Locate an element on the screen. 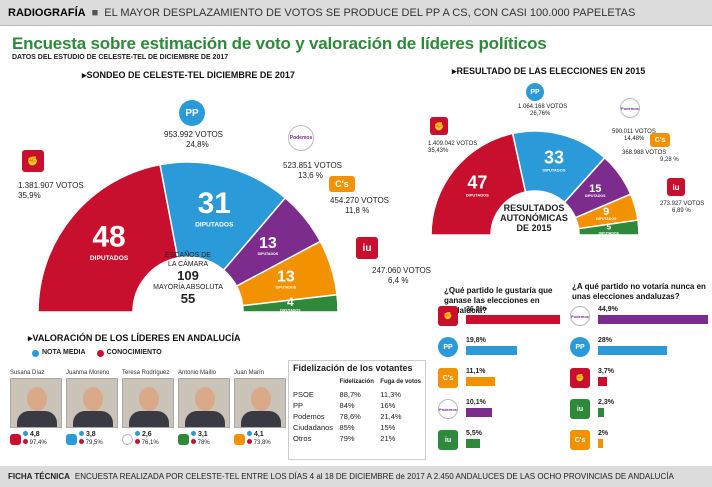 The width and height of the screenshot is (712, 487). seat-count-psoe: 48 is located at coordinates (108, 237).